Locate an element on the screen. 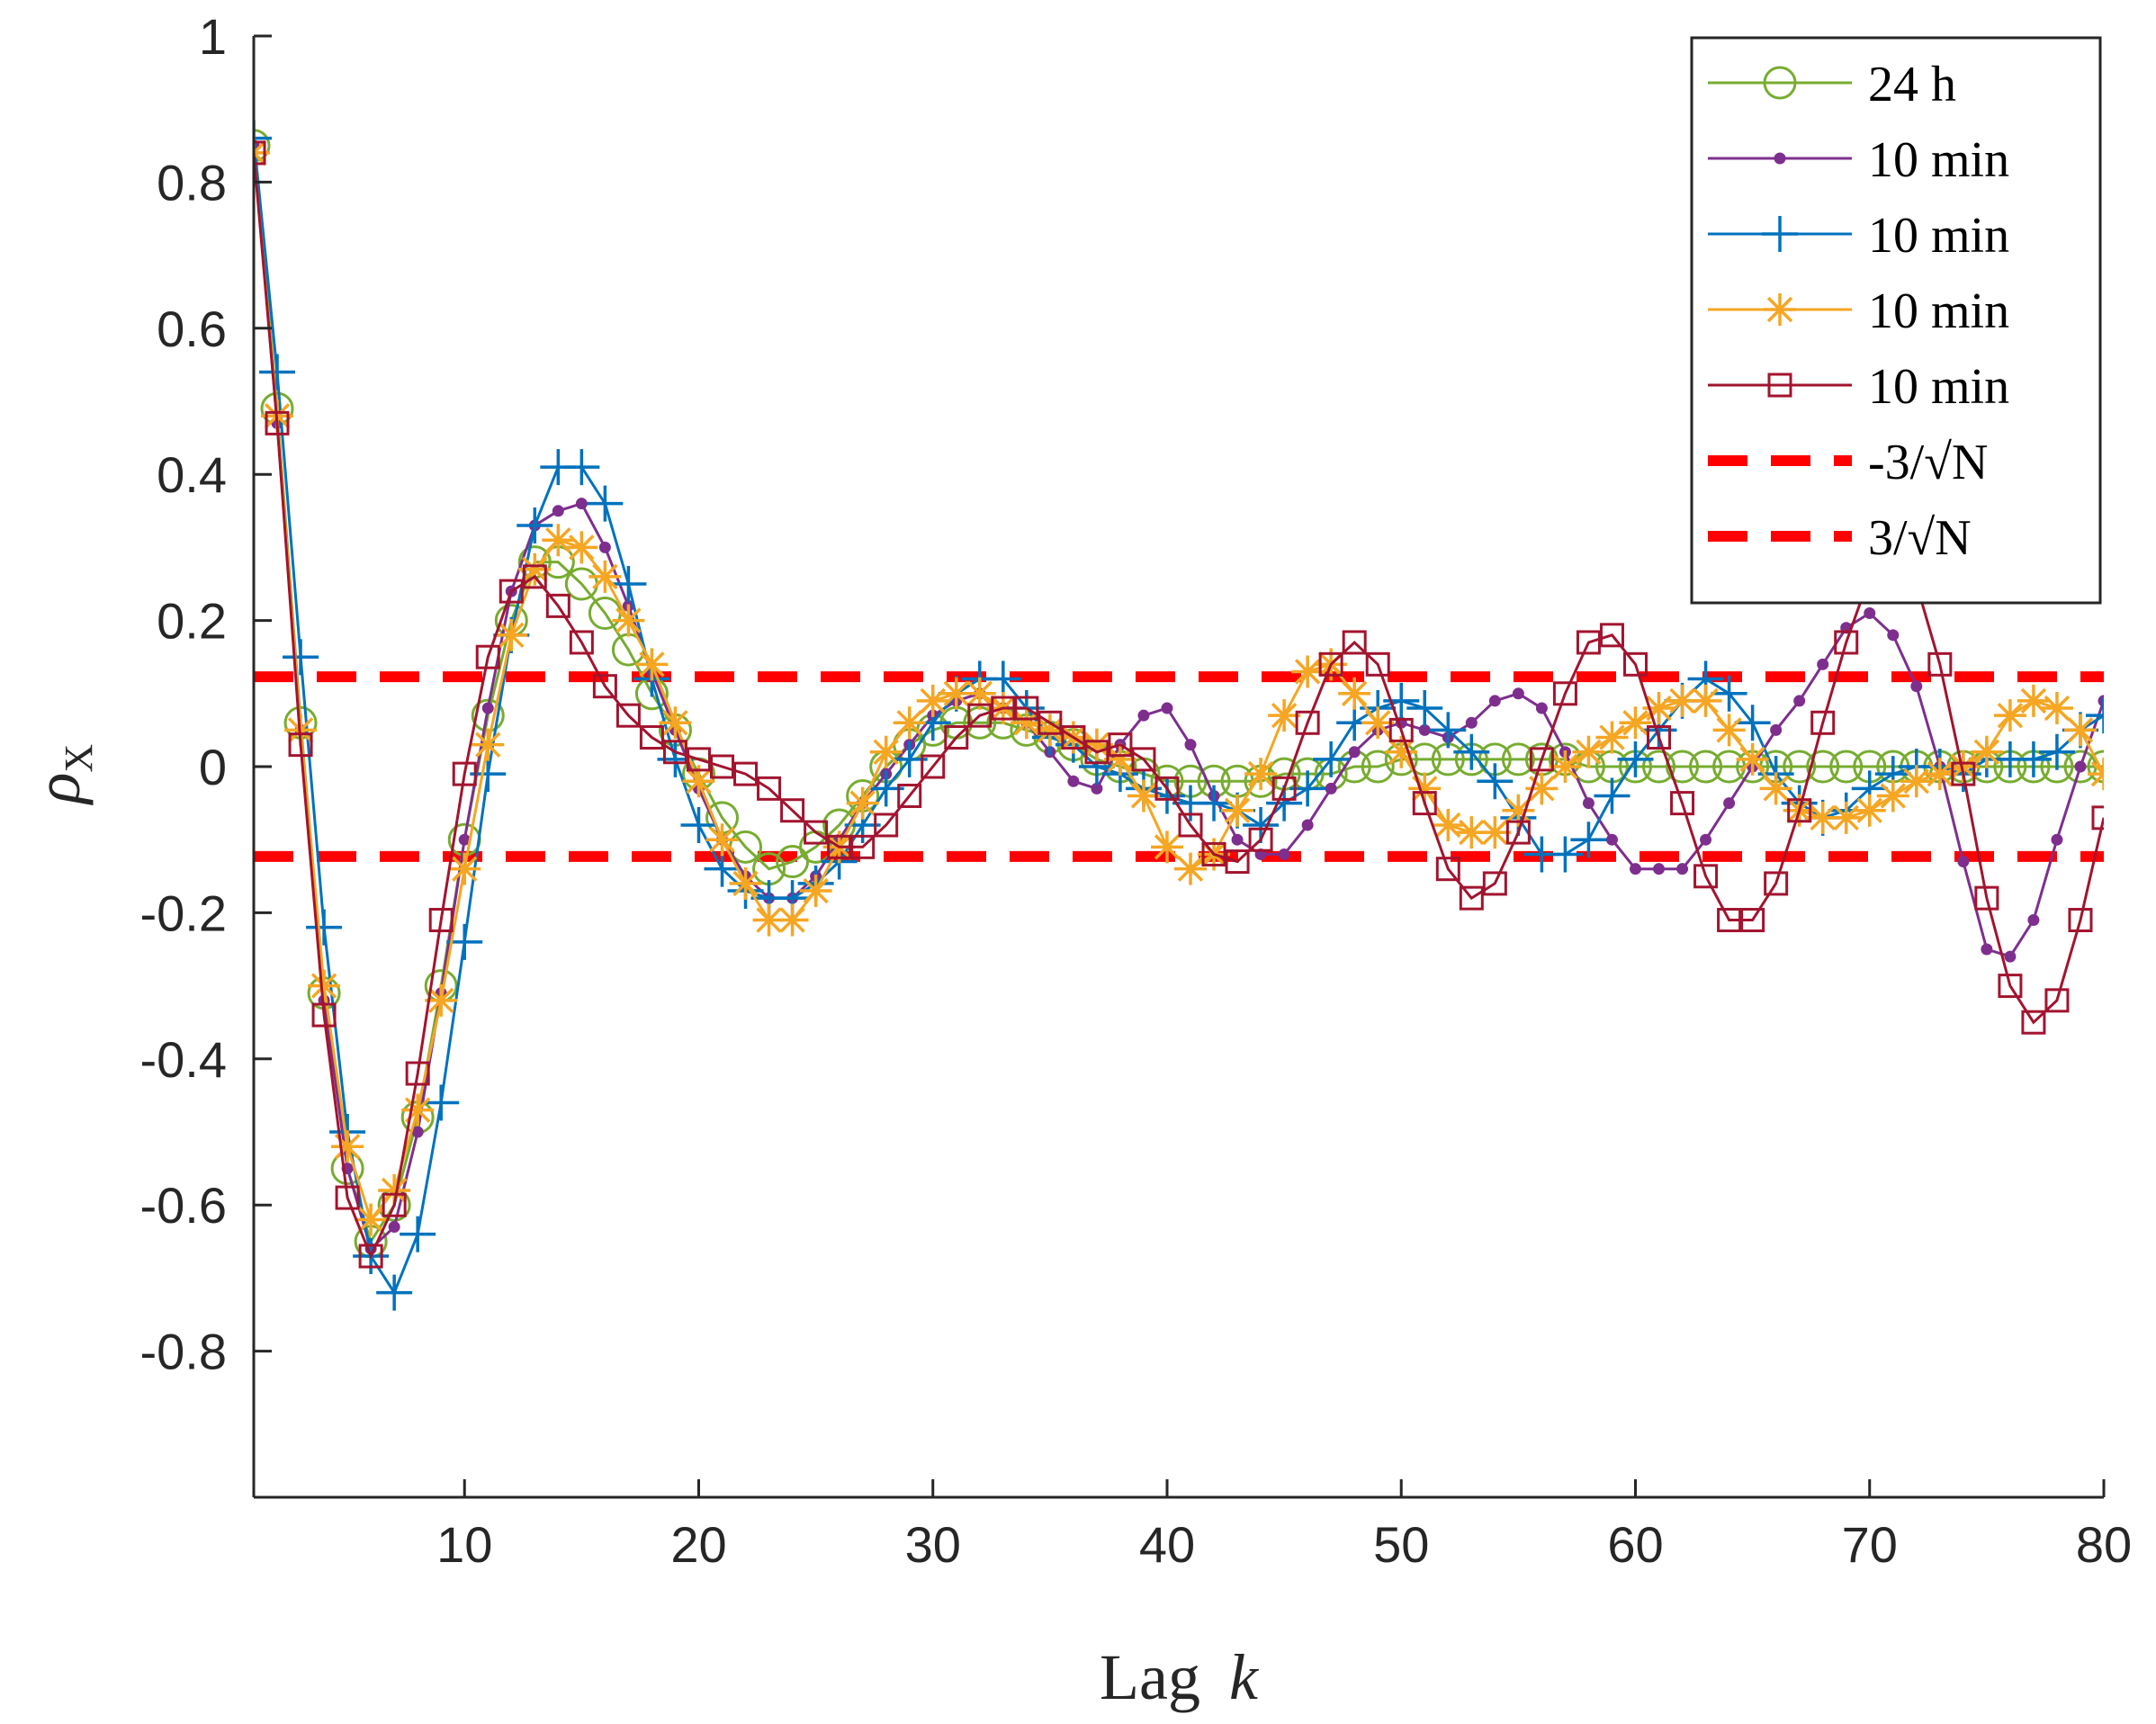  y-tick-label: -0.4 is located at coordinates (184, 1059).